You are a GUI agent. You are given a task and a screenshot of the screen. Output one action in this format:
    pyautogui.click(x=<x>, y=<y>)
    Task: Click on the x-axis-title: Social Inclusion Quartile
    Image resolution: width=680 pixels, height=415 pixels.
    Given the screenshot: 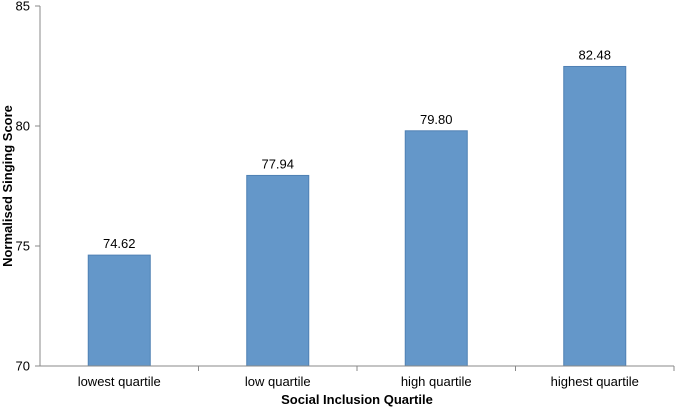 What is the action you would take?
    pyautogui.click(x=357, y=399)
    